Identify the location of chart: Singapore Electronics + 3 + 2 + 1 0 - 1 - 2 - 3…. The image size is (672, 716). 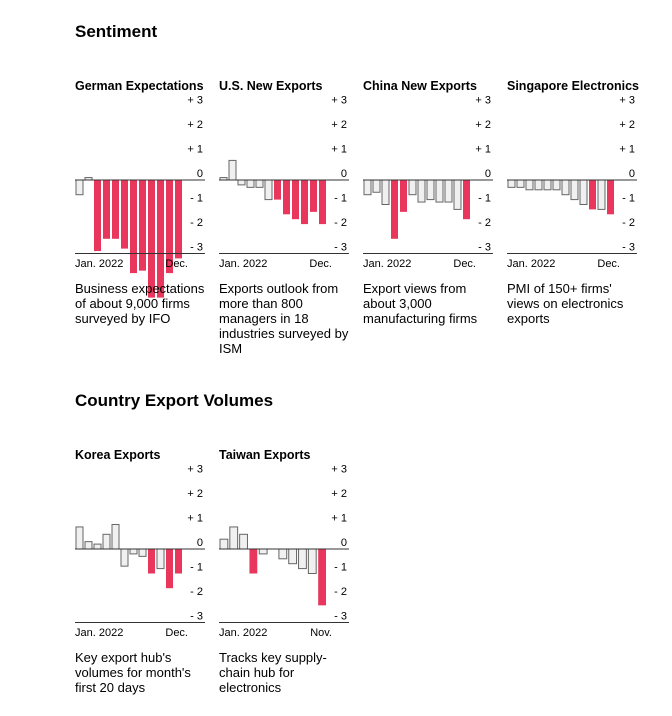
(577, 194).